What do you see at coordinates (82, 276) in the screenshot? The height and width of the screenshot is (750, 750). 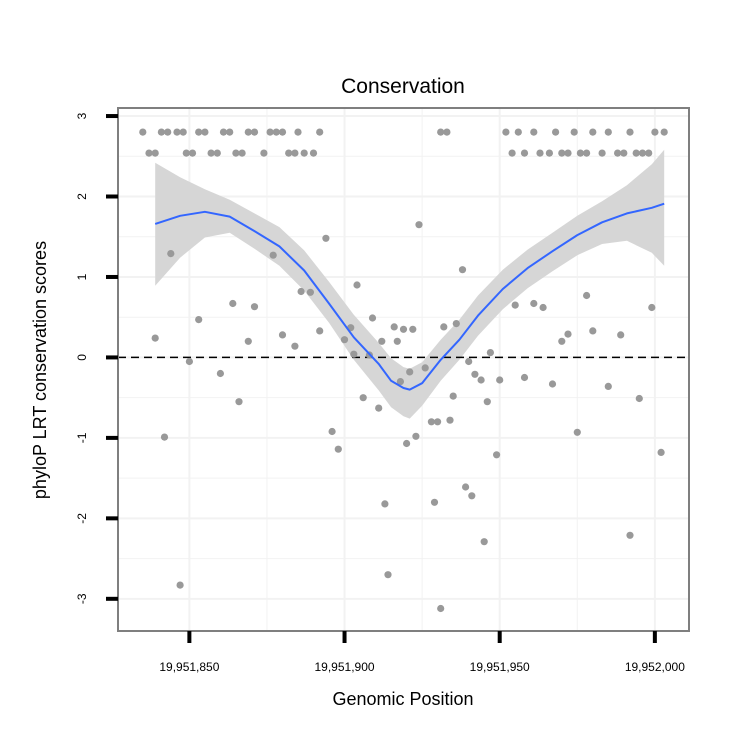 I see `y-tick-label: 1` at bounding box center [82, 276].